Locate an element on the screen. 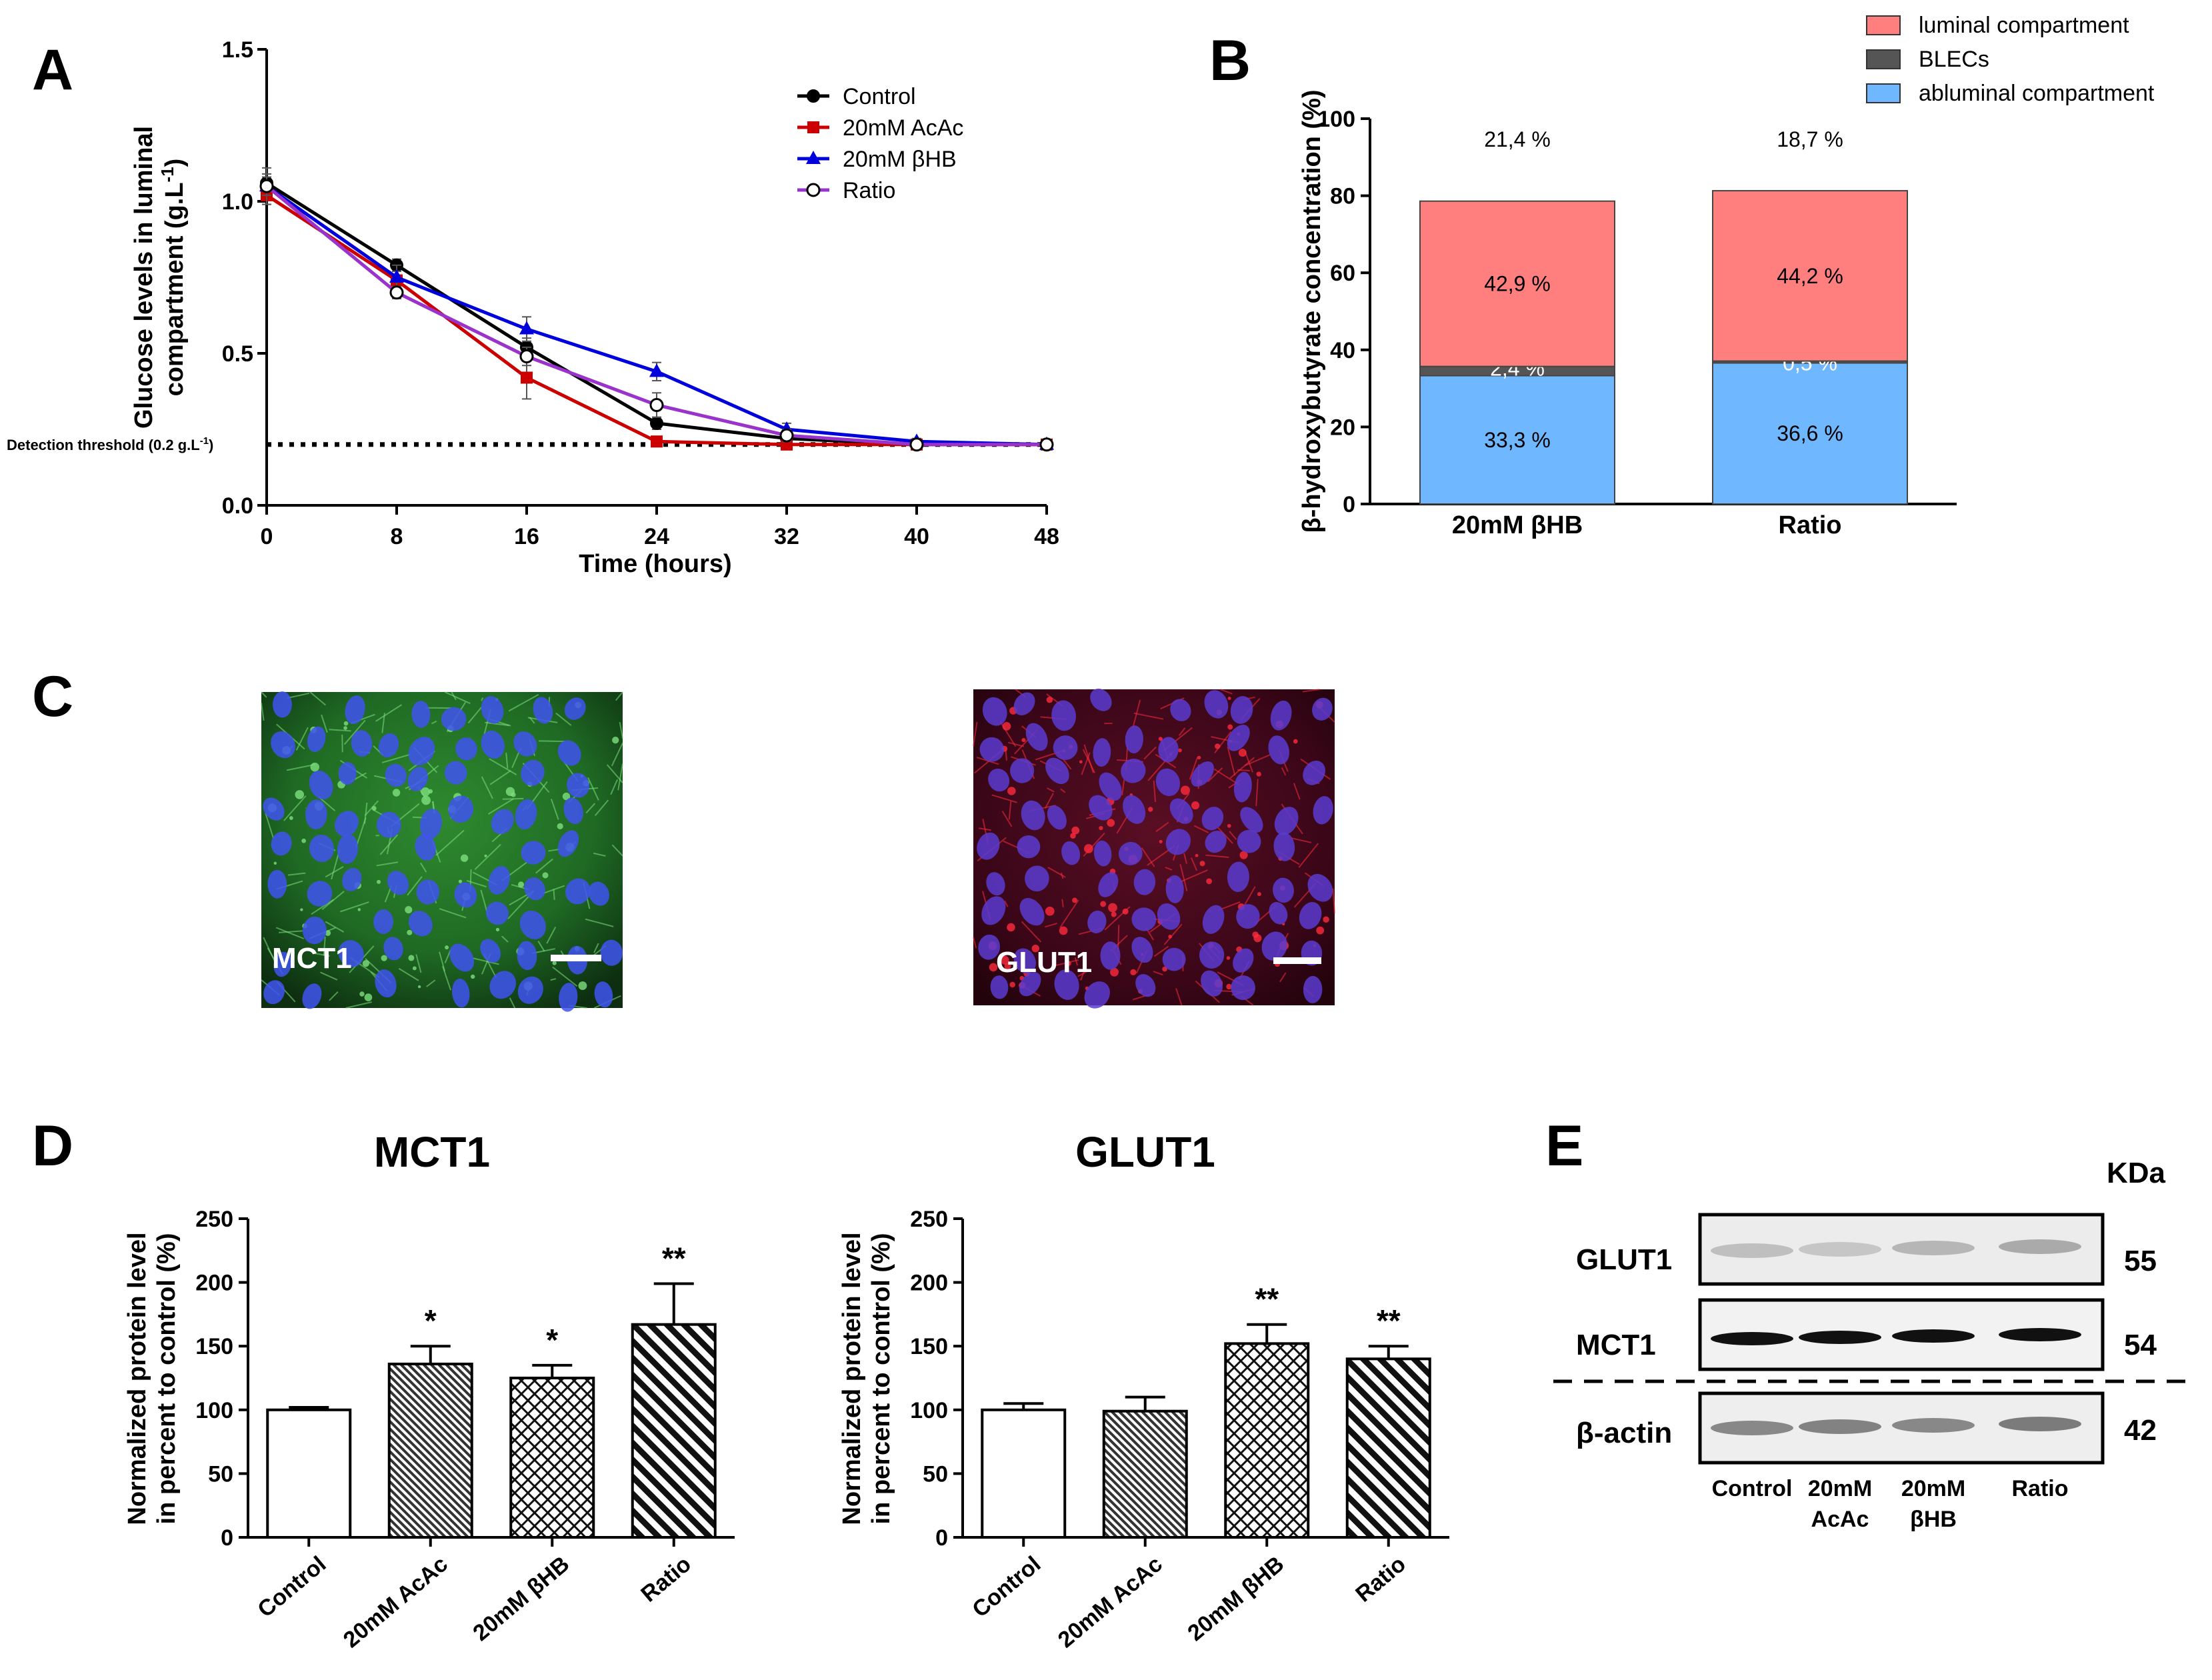 The image size is (2212, 1680). d1-bar-1: * is located at coordinates (430, 1425).